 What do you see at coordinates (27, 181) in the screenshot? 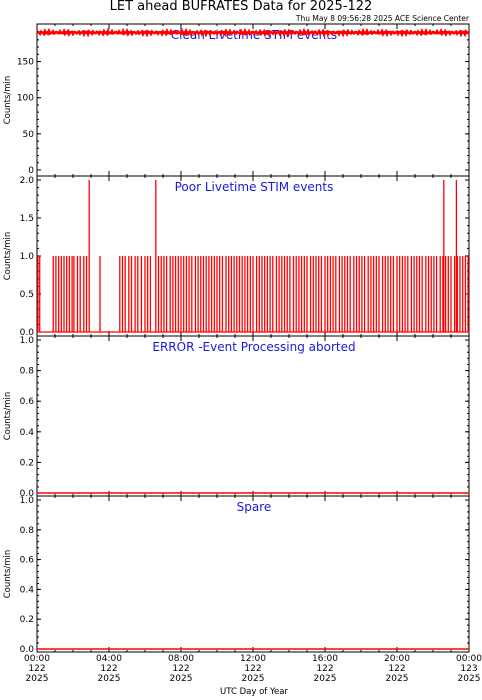
I see `y-tick-label: 2.0` at bounding box center [27, 181].